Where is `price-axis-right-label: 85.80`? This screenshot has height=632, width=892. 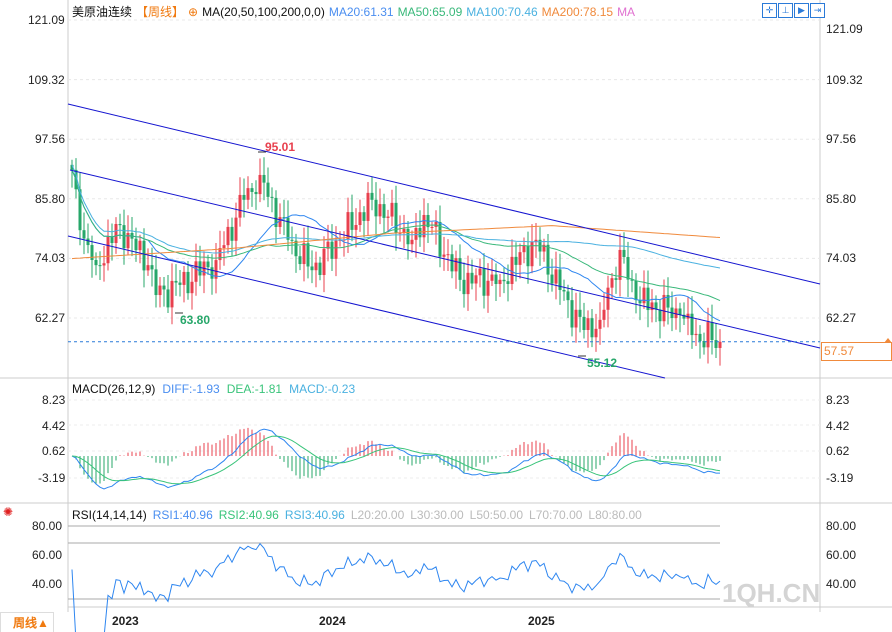 price-axis-right-label: 85.80 is located at coordinates (841, 199).